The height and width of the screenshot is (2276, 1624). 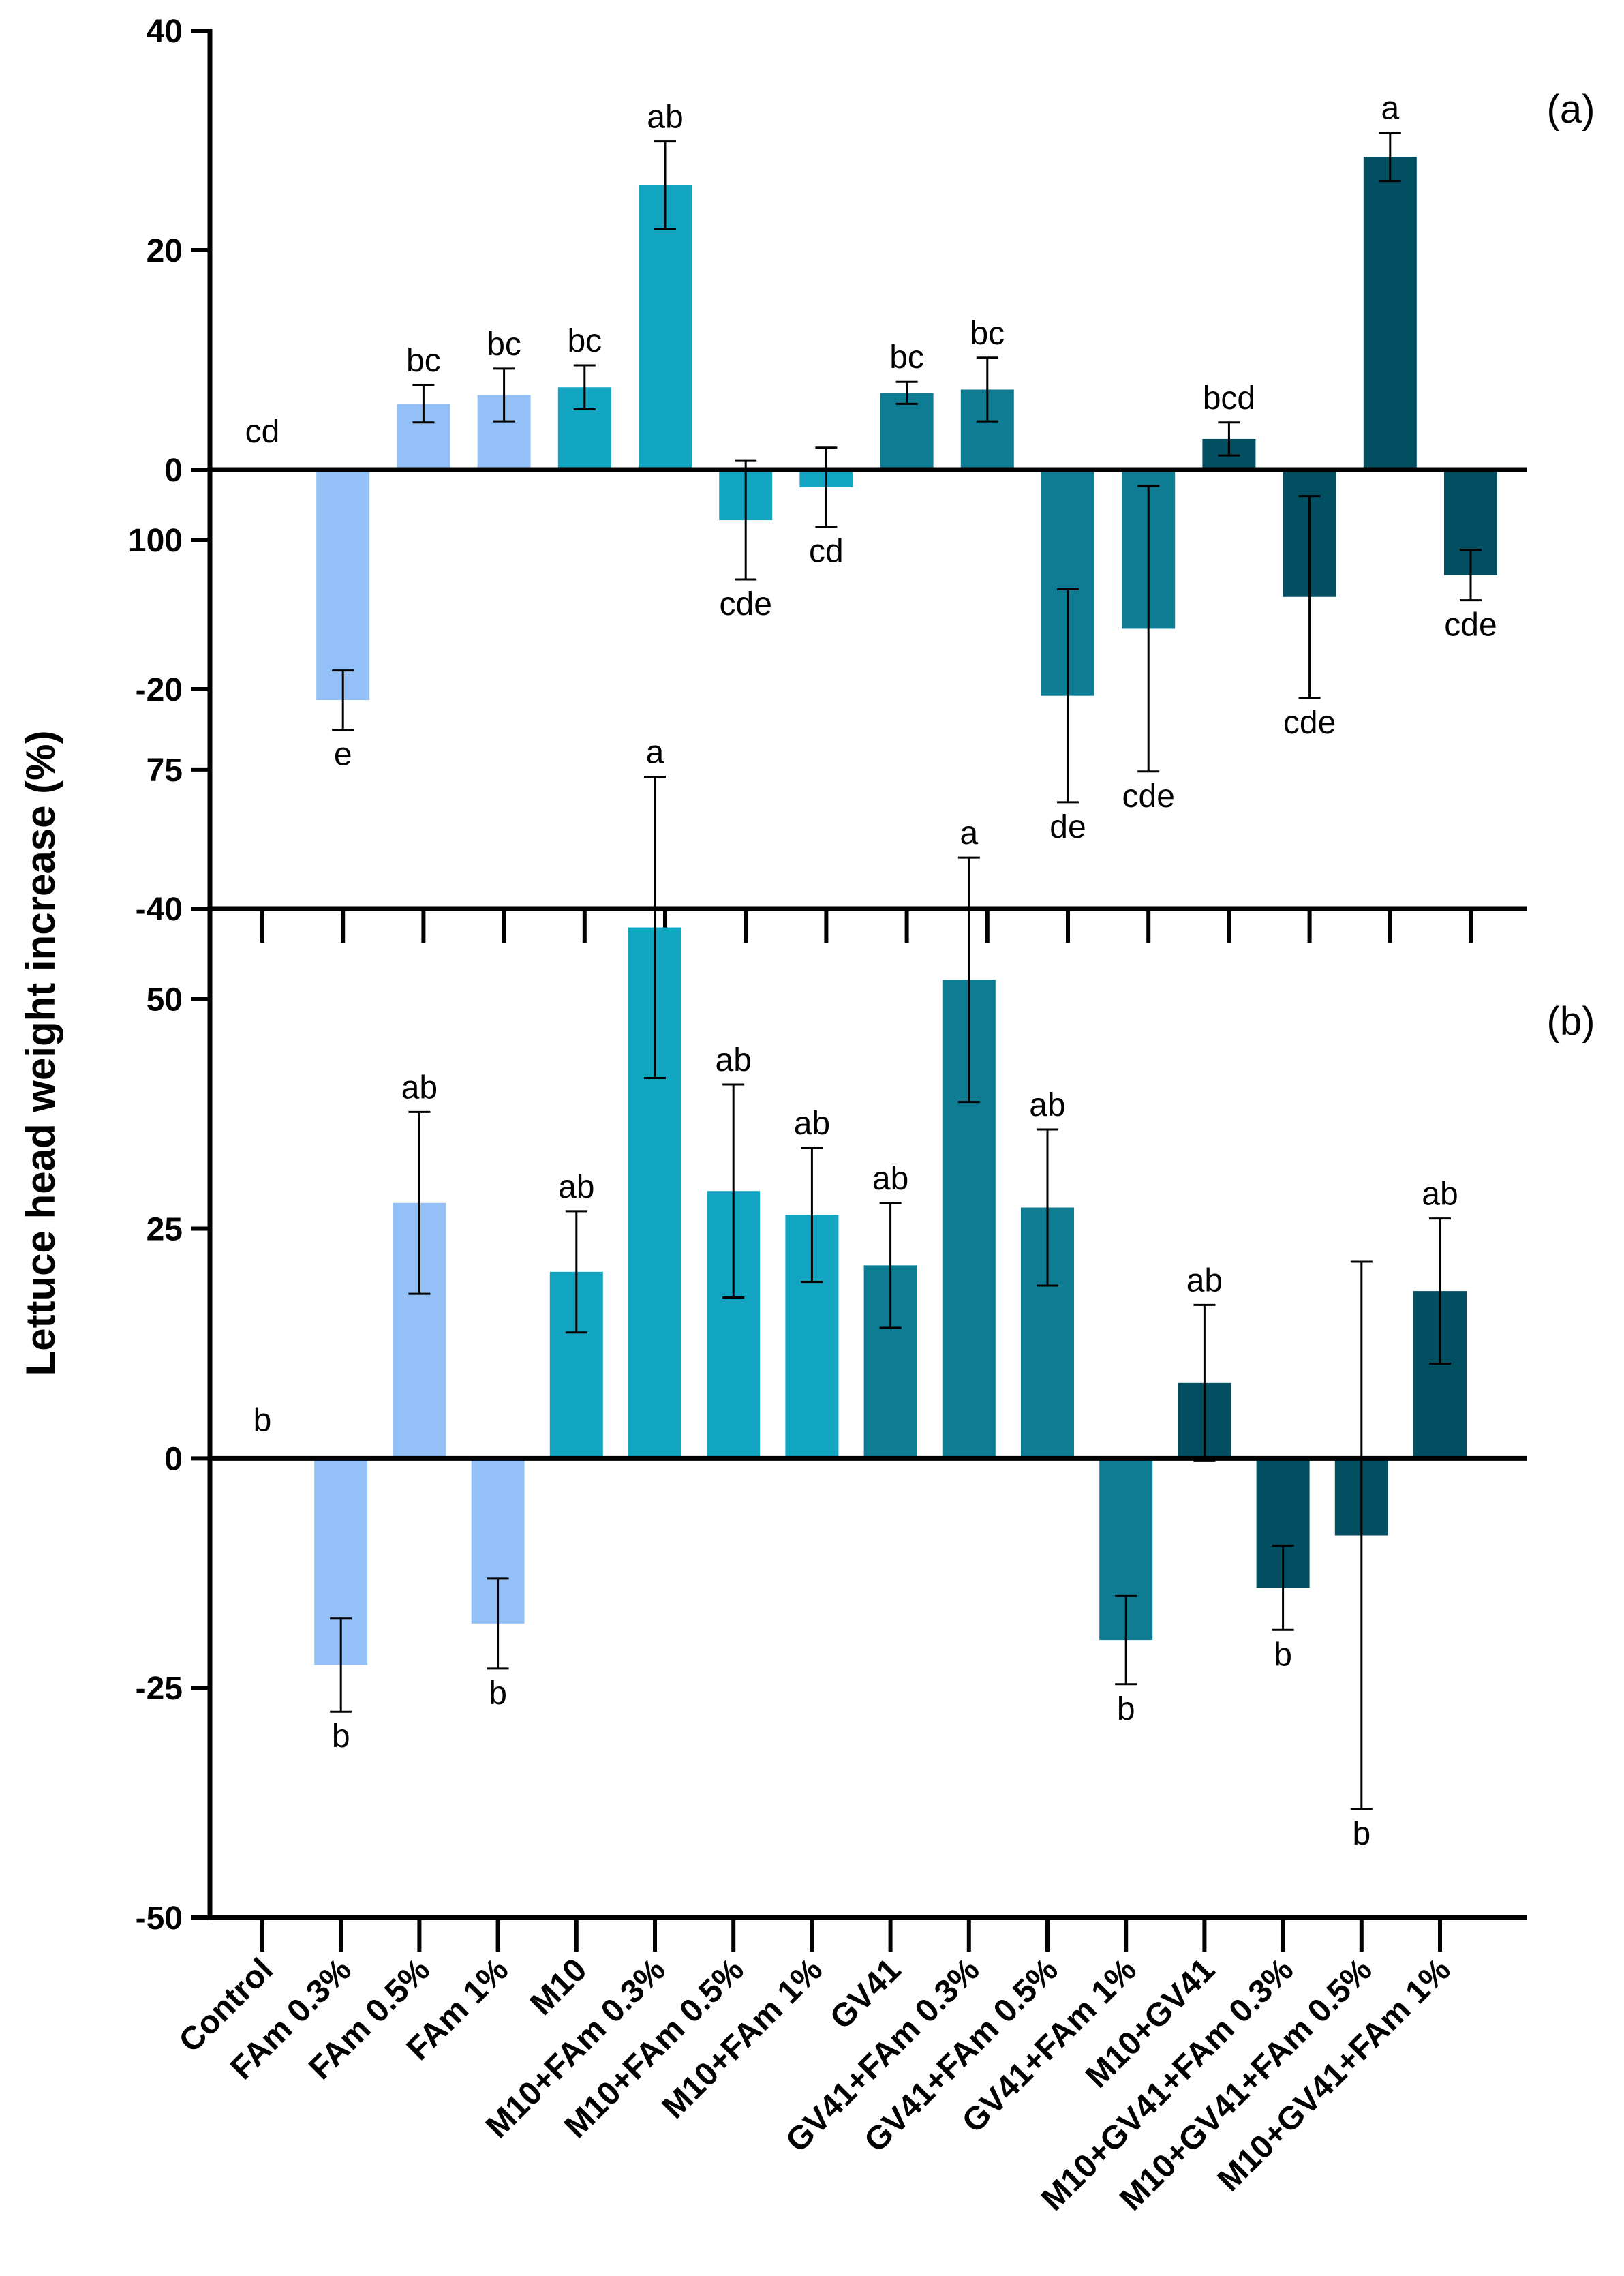 I want to click on y-tick-label: 20, so click(x=165, y=251).